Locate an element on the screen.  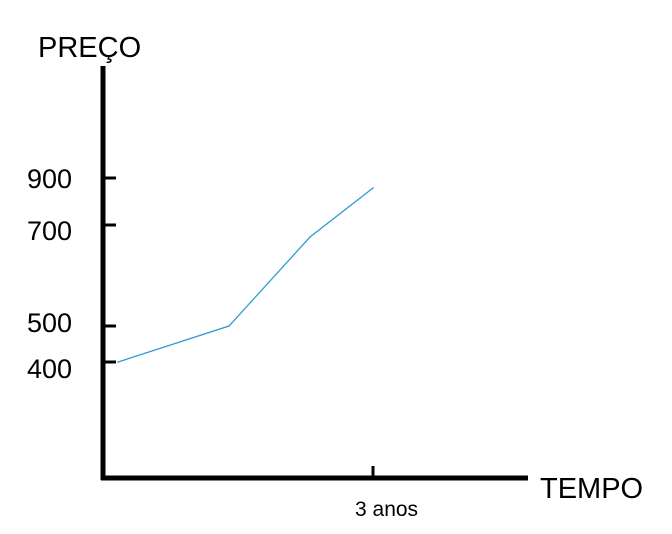
series-line is located at coordinates (245, 275).